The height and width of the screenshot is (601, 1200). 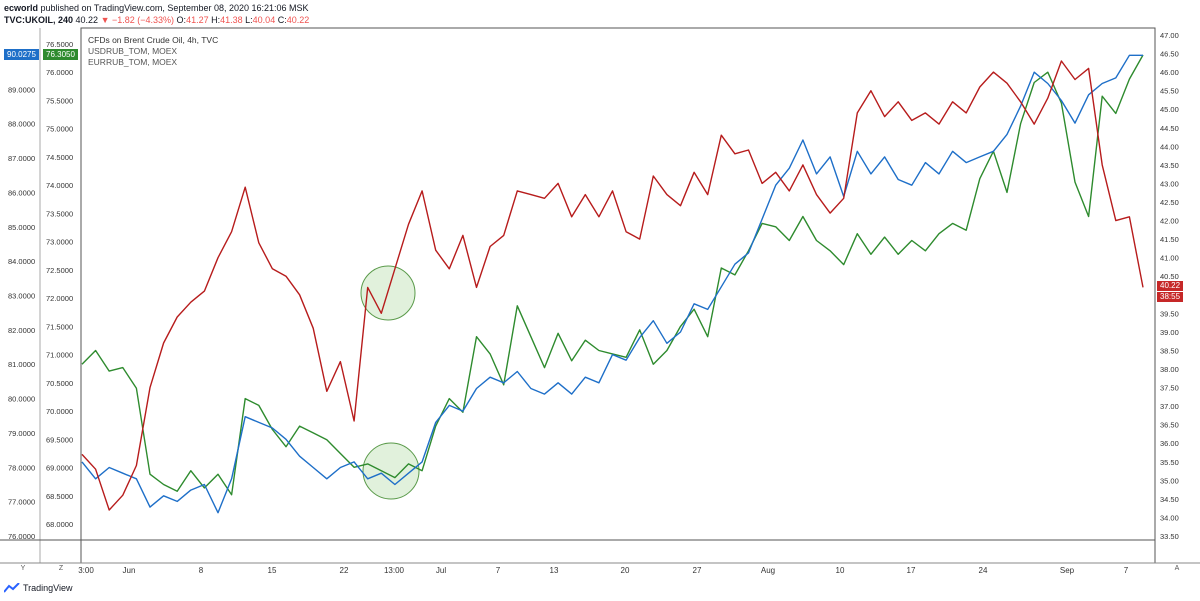 I want to click on axis-tick-label: 39.00, so click(x=1169, y=332).